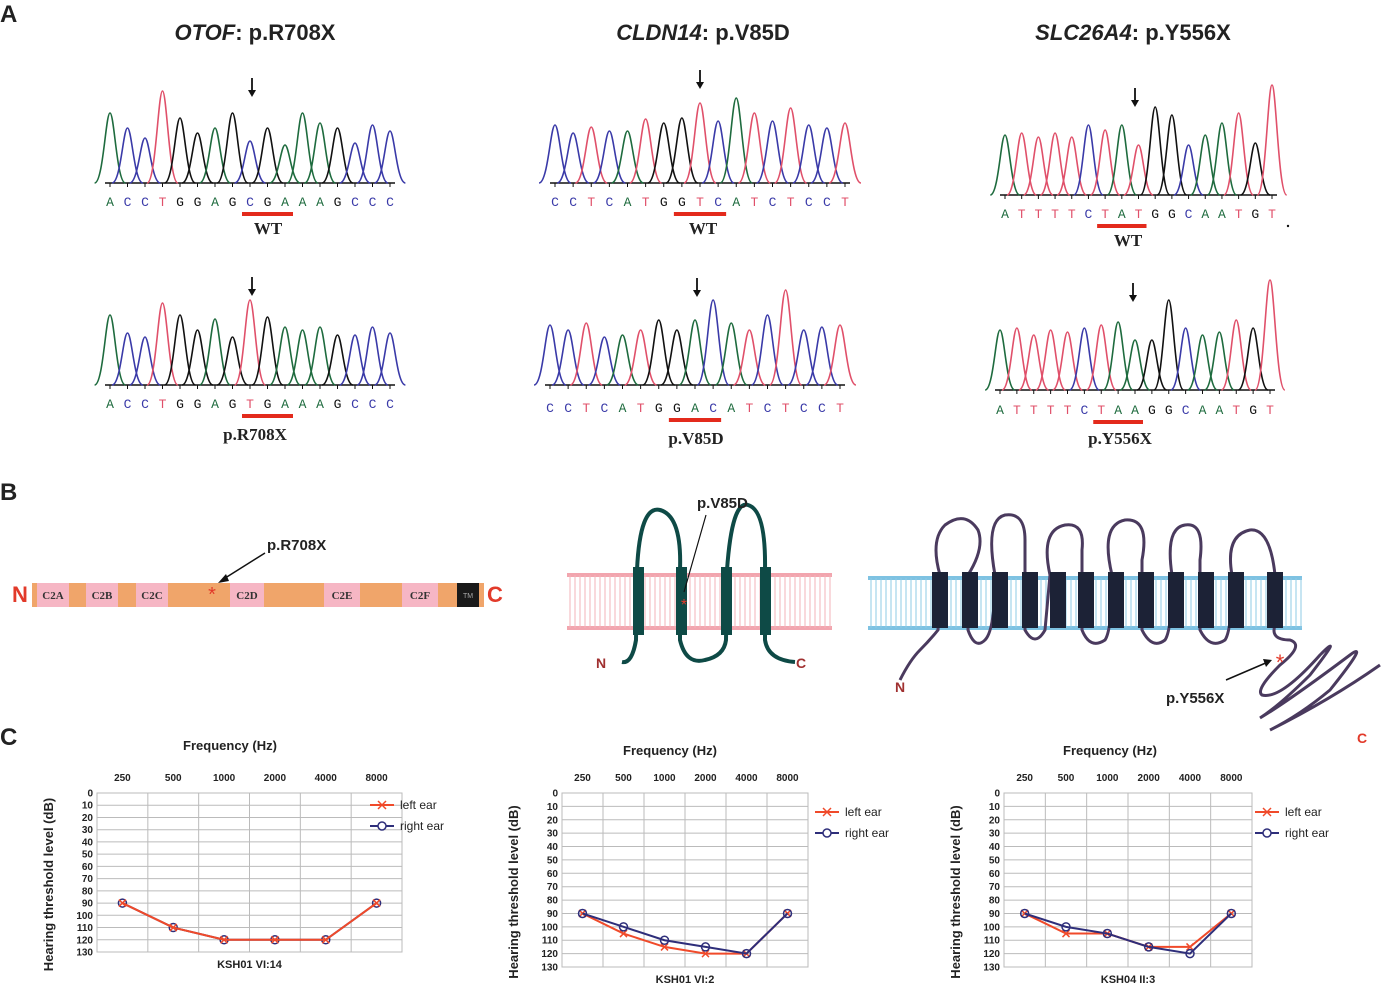 This screenshot has height=990, width=1388. Describe the element at coordinates (708, 583) in the screenshot. I see `cldn14-chain` at that location.